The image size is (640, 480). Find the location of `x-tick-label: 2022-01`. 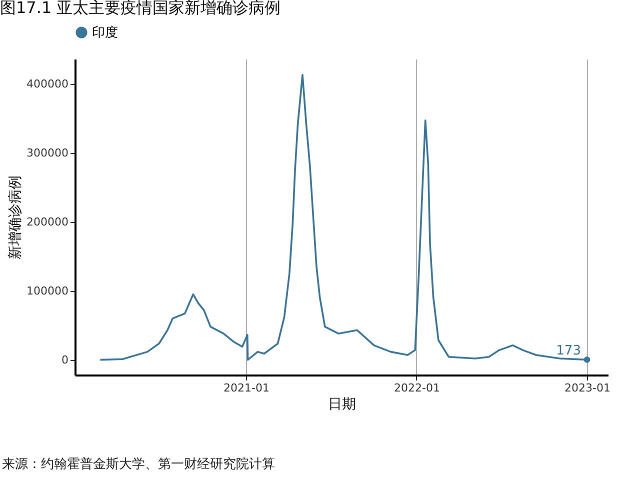

x-tick-label: 2022-01 is located at coordinates (417, 388).